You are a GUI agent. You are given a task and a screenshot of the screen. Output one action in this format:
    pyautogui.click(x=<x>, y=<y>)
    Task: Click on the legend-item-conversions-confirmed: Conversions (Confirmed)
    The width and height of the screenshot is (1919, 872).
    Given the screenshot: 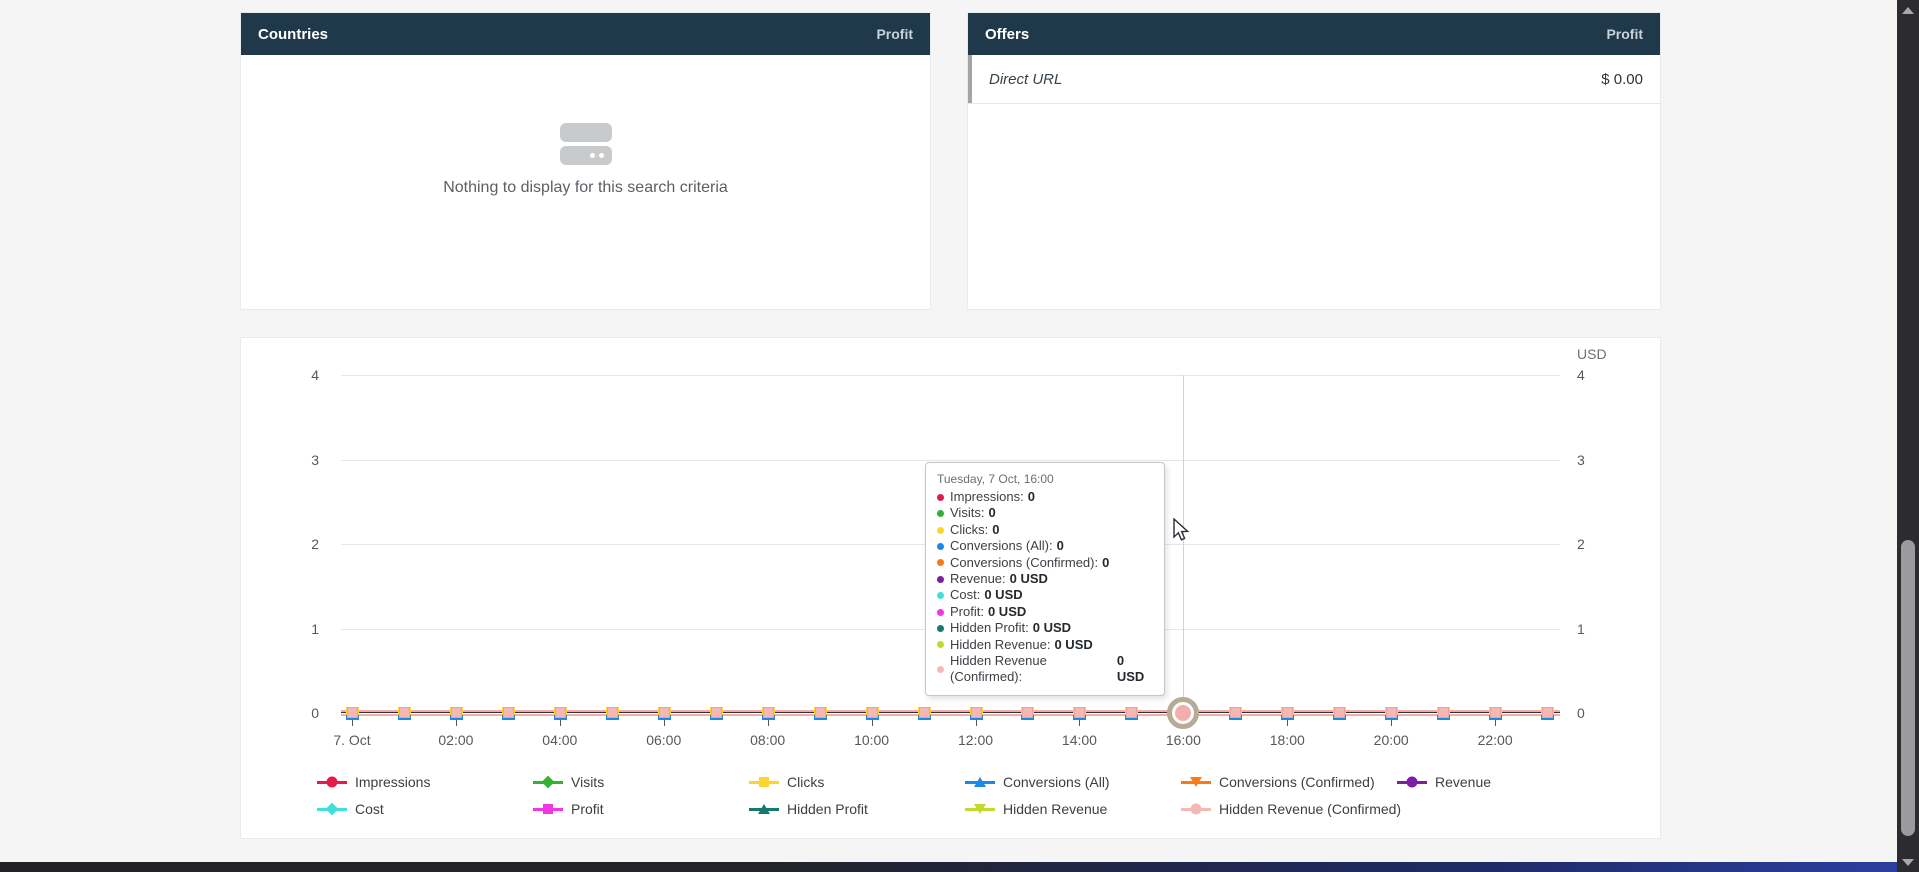 What is the action you would take?
    pyautogui.click(x=1278, y=782)
    